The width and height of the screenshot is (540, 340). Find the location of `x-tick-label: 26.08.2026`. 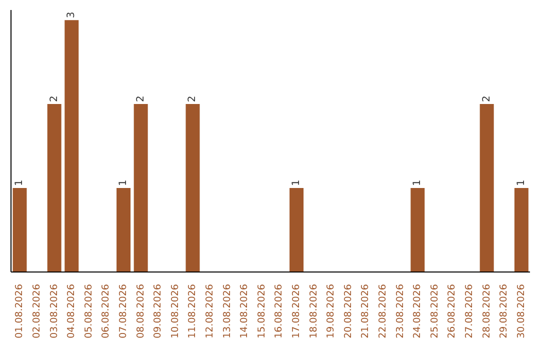

x-tick-label: 26.08.2026 is located at coordinates (452, 311).